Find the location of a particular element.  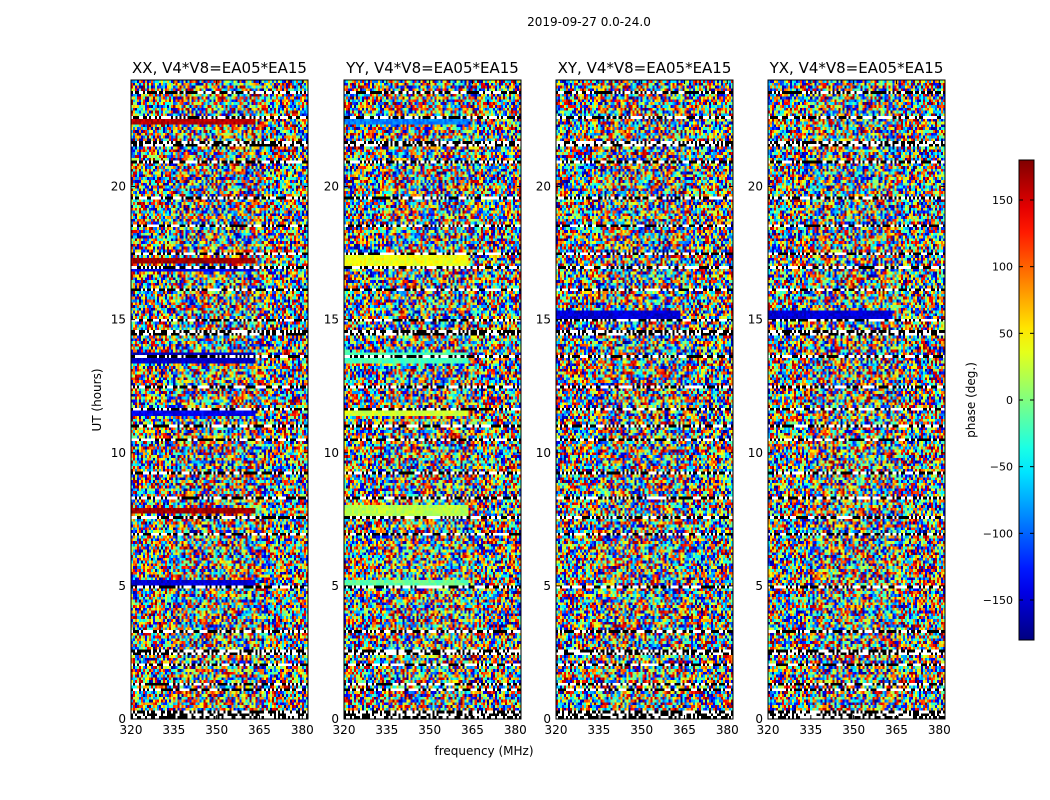

colorbar: 150 100 50 0 −50 −100 −150 is located at coordinates (1009, 400).